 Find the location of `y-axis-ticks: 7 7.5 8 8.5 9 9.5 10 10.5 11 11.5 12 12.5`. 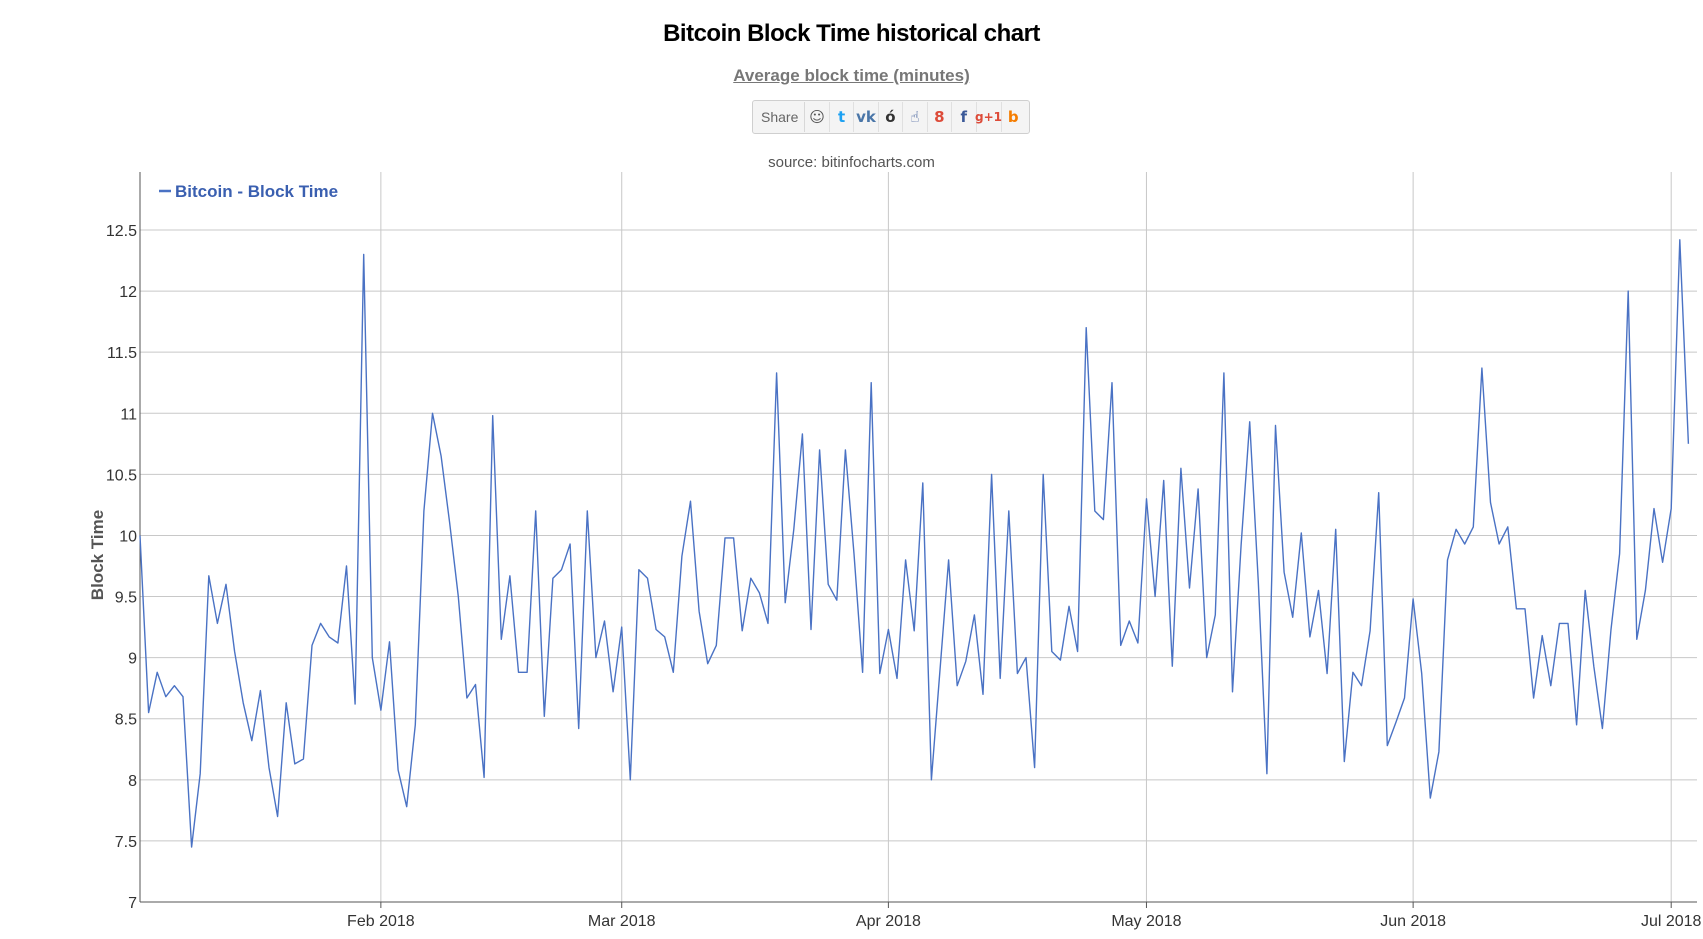

y-axis-ticks: 7 7.5 8 8.5 9 9.5 10 10.5 11 11.5 12 12.5 is located at coordinates (121, 567).